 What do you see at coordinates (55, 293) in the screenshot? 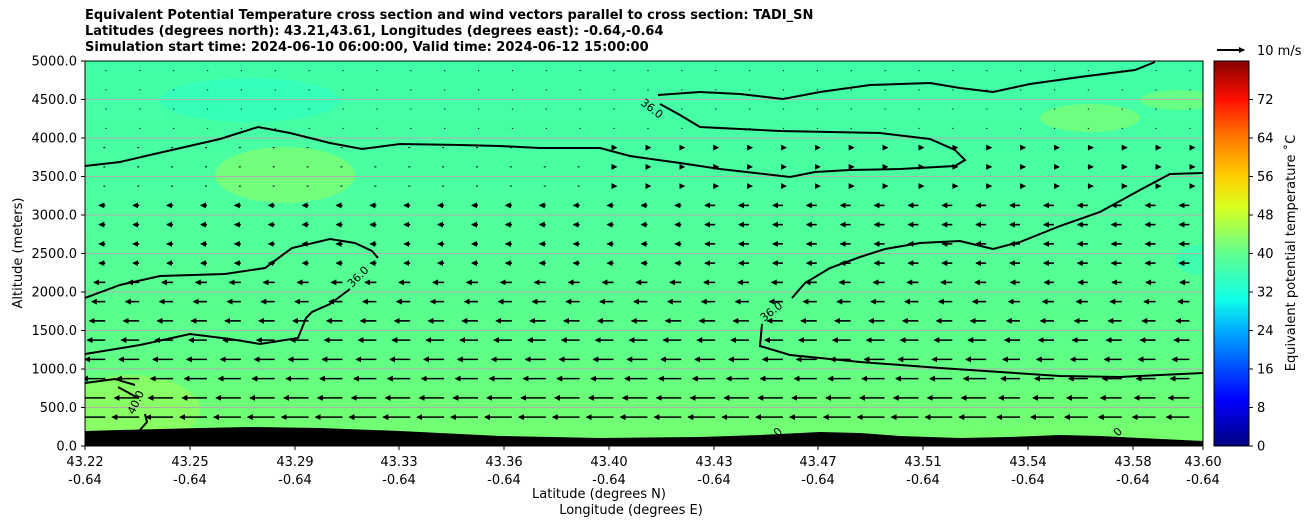
I see `y-tick-label: 2000.0` at bounding box center [55, 293].